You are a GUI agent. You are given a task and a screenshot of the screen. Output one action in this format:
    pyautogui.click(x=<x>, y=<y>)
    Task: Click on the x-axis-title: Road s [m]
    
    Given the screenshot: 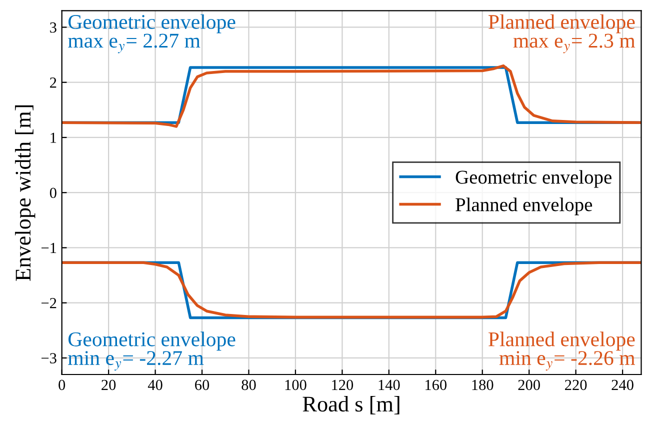 What is the action you would take?
    pyautogui.click(x=351, y=405)
    